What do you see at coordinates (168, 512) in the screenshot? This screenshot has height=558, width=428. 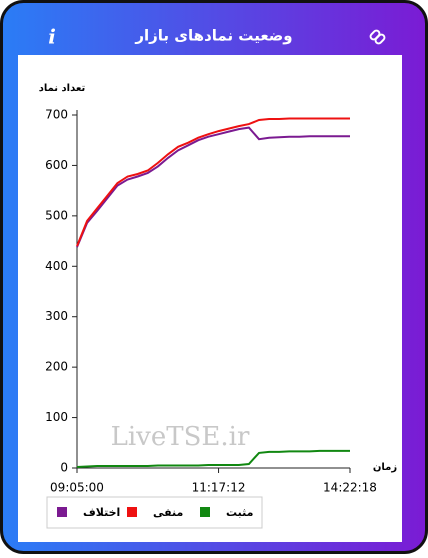 I see `legend-label: منفی` at bounding box center [168, 512].